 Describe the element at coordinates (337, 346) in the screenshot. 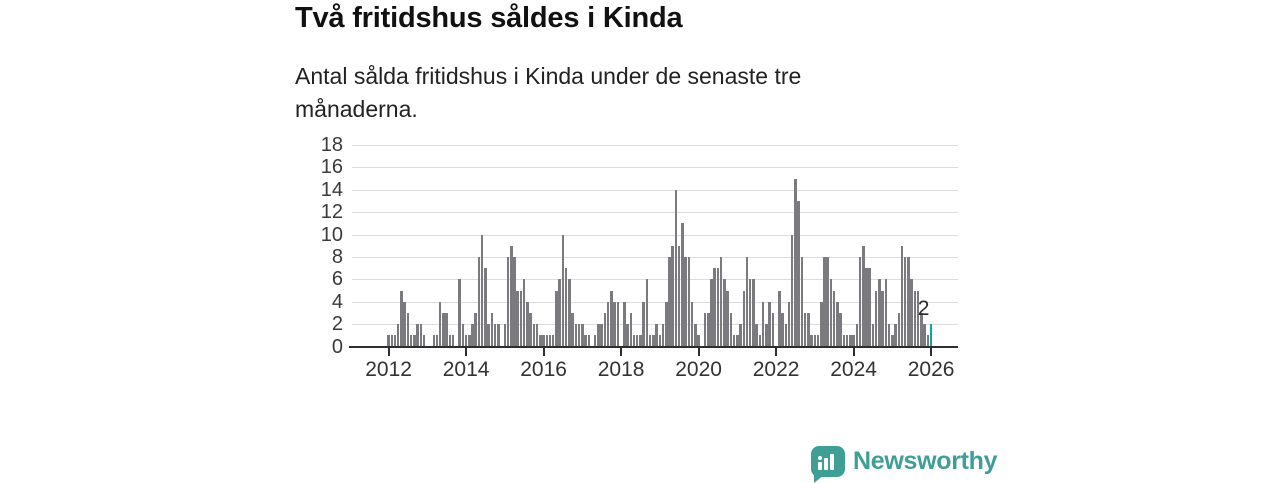

I see `y-axis-tick-label: 0` at that location.